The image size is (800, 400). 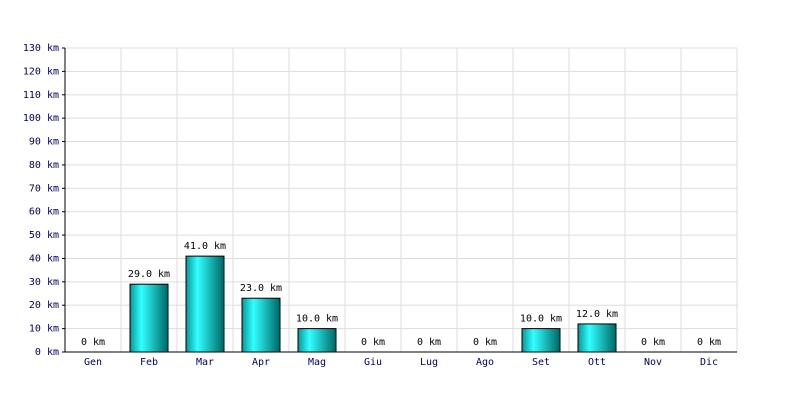 I want to click on value-label: 12.0 km, so click(x=597, y=314).